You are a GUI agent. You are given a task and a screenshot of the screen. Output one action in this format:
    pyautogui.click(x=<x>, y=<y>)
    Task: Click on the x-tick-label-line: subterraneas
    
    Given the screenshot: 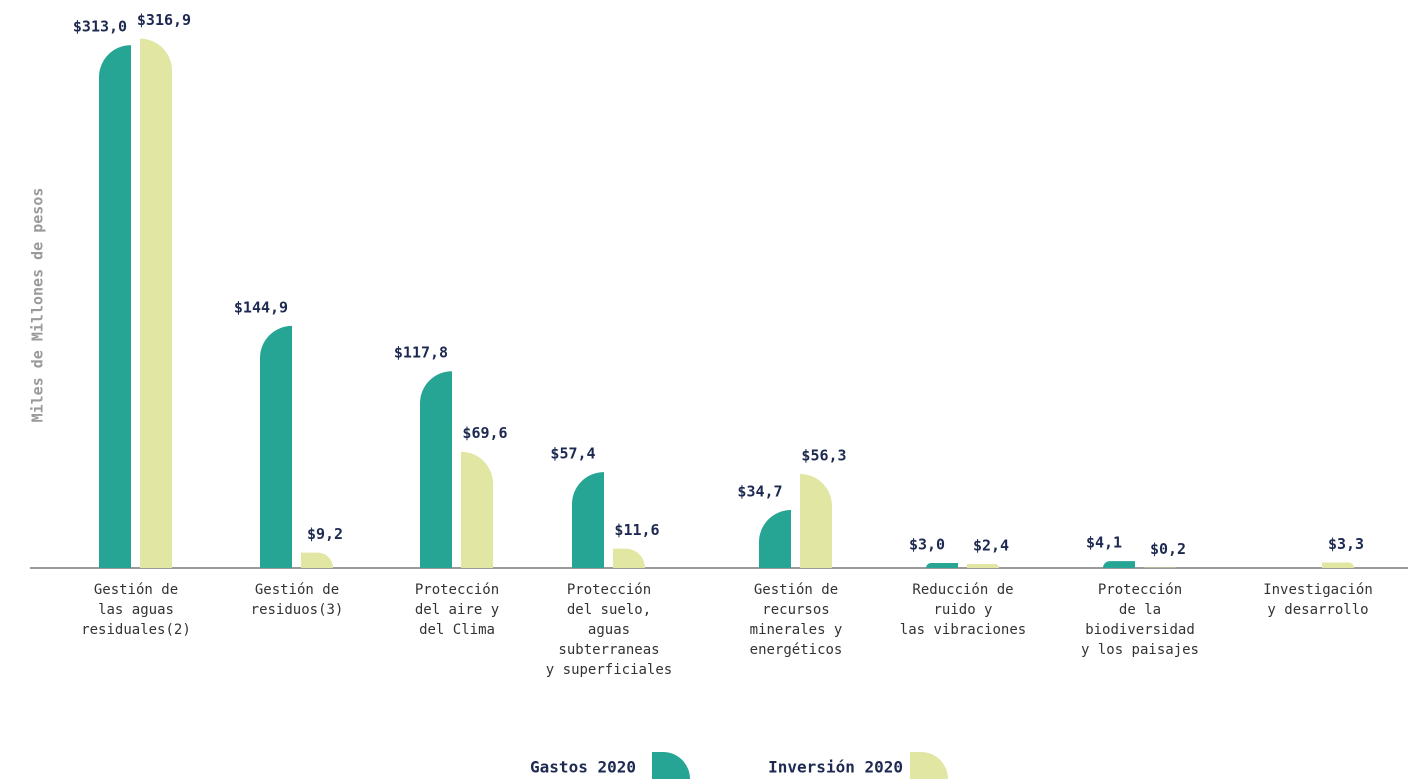 What is the action you would take?
    pyautogui.click(x=608, y=650)
    